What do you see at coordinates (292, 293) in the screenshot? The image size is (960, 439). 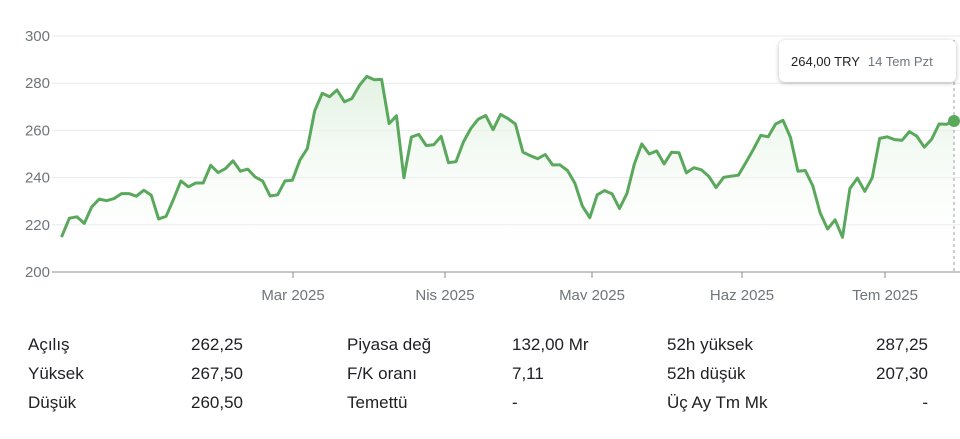 I see `x-tick-label: Mar 2025` at bounding box center [292, 293].